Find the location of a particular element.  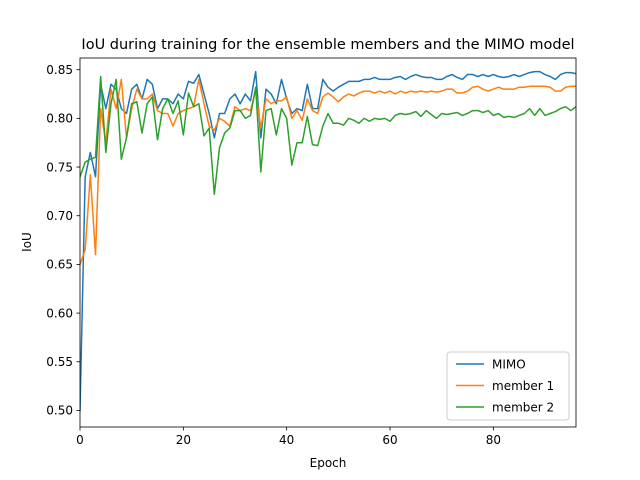

legend-label-3: member 2 is located at coordinates (523, 407).